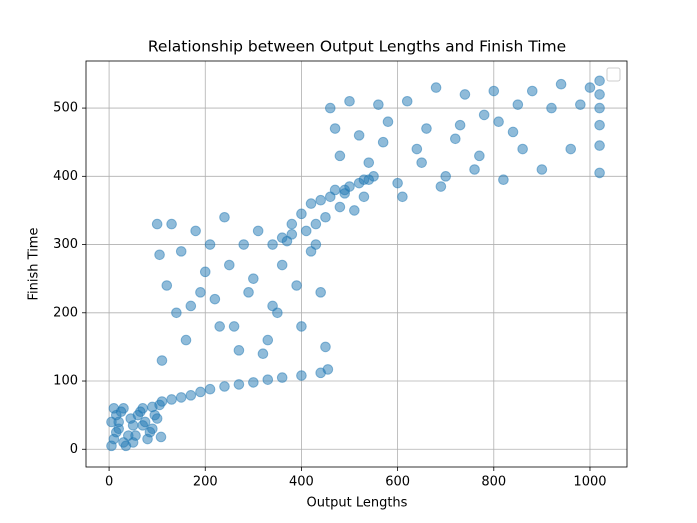 This screenshot has height=523, width=697. What do you see at coordinates (65, 244) in the screenshot?
I see `y-tick-label: 300` at bounding box center [65, 244].